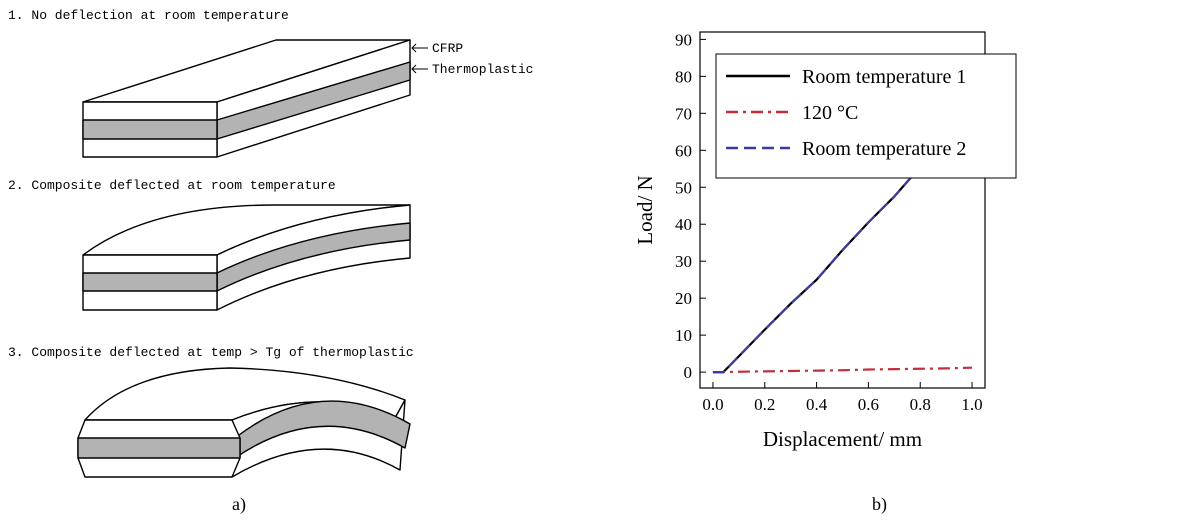 The image size is (1186, 520). I want to click on y-tick-label: 0, so click(688, 372).